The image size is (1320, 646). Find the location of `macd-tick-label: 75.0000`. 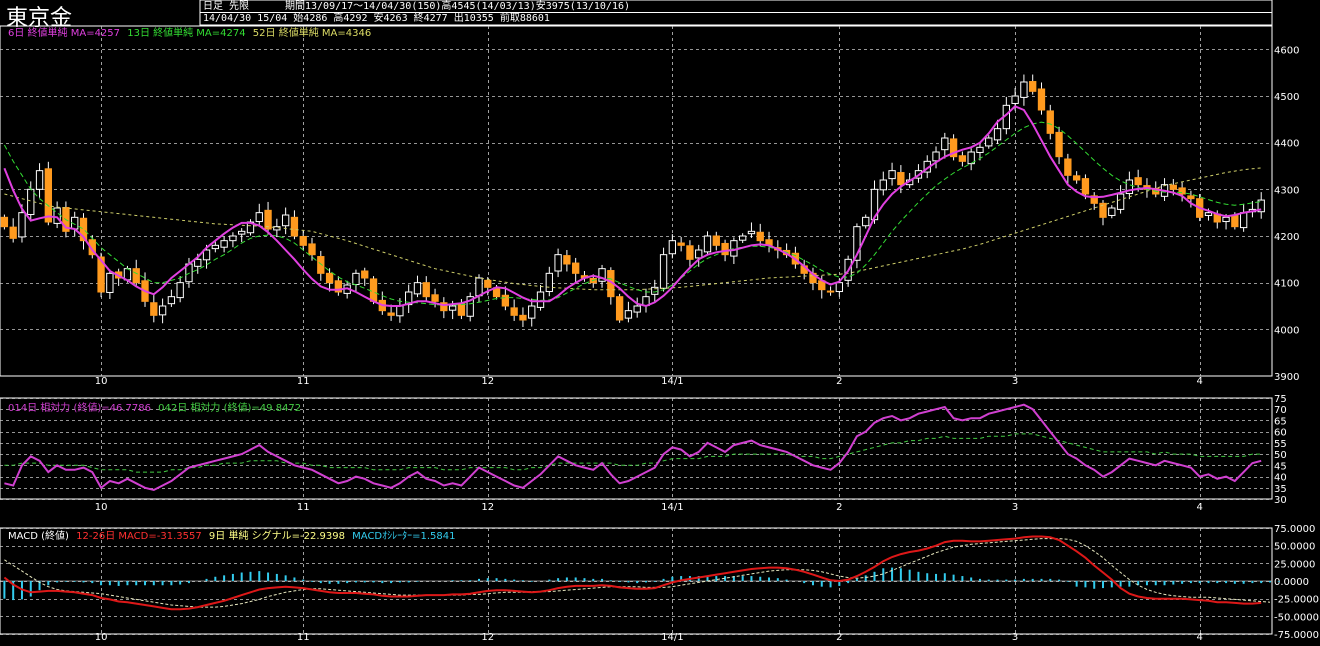

macd-tick-label: 75.0000 is located at coordinates (1294, 529).